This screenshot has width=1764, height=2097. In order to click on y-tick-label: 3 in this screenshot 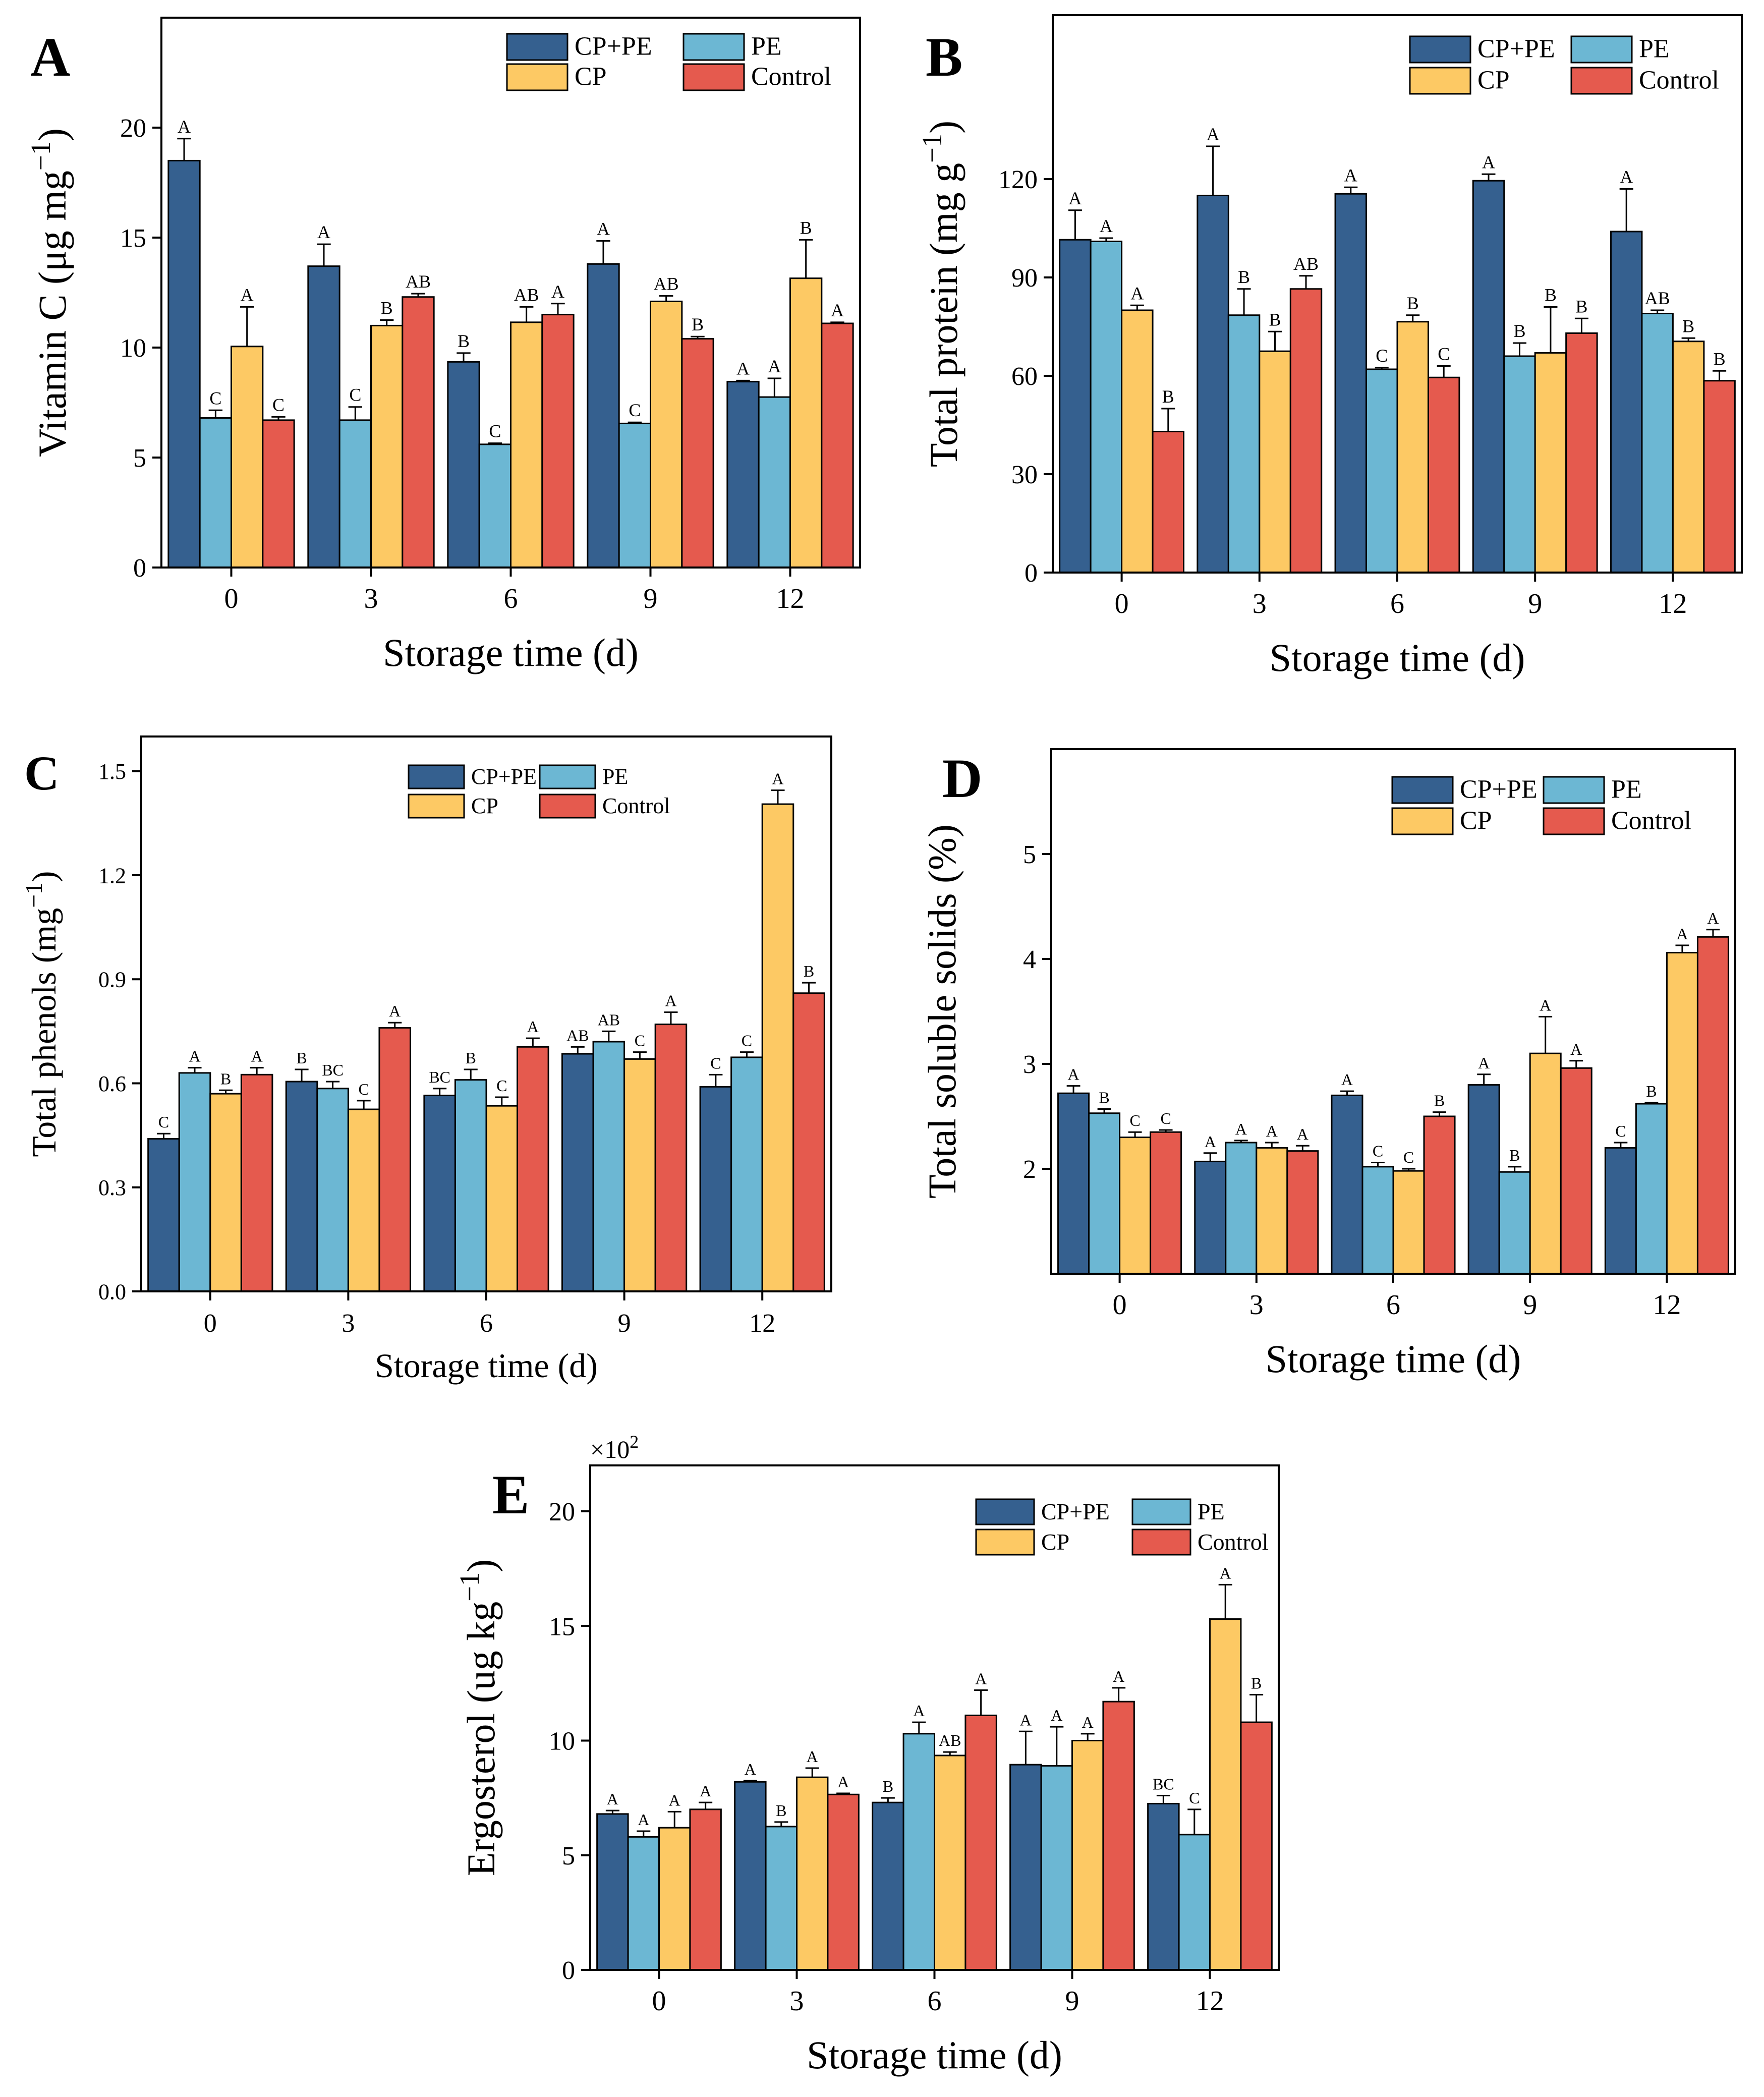, I will do `click(1029, 1065)`.